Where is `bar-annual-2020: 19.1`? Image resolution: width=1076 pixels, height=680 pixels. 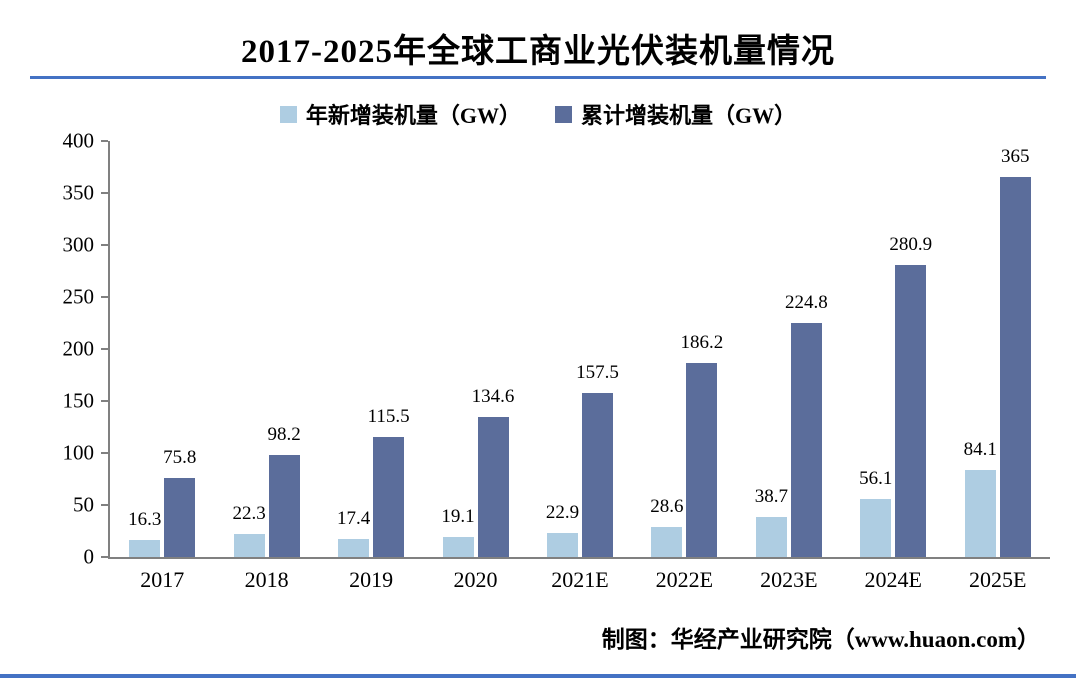
bar-annual-2020: 19.1 is located at coordinates (458, 532).